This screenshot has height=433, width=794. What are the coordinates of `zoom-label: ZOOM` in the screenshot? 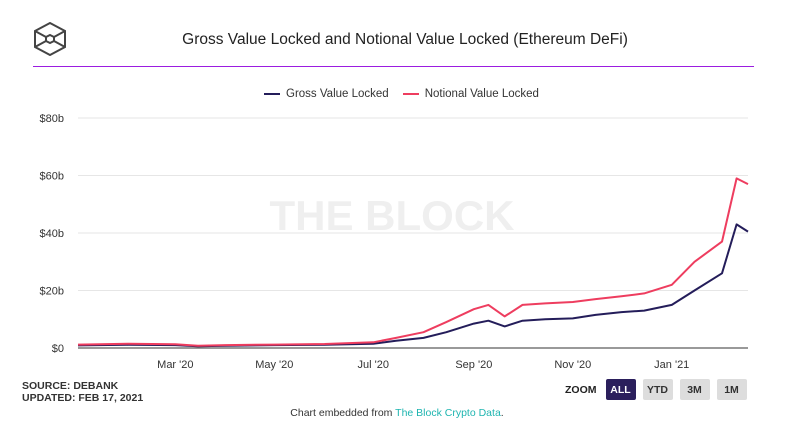 It's located at (581, 389).